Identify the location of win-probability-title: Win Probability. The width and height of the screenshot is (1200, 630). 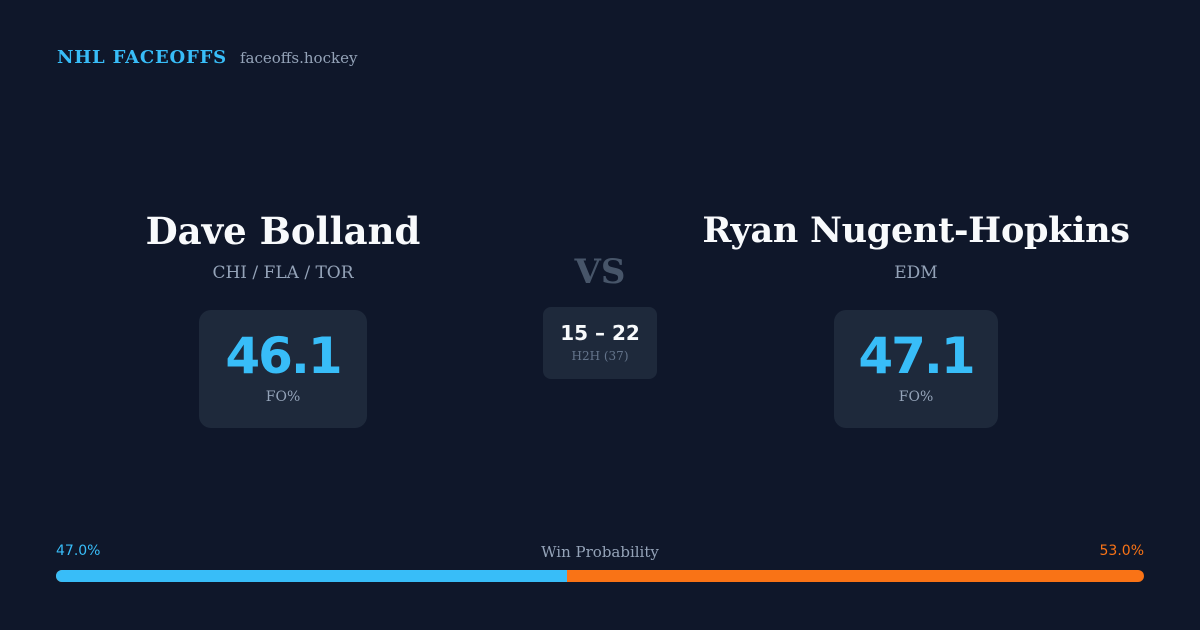
(600, 552).